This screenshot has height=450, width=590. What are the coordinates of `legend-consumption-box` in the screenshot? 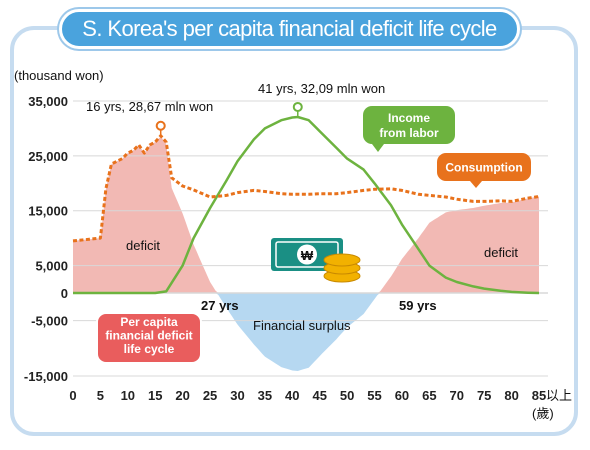 It's located at (484, 167).